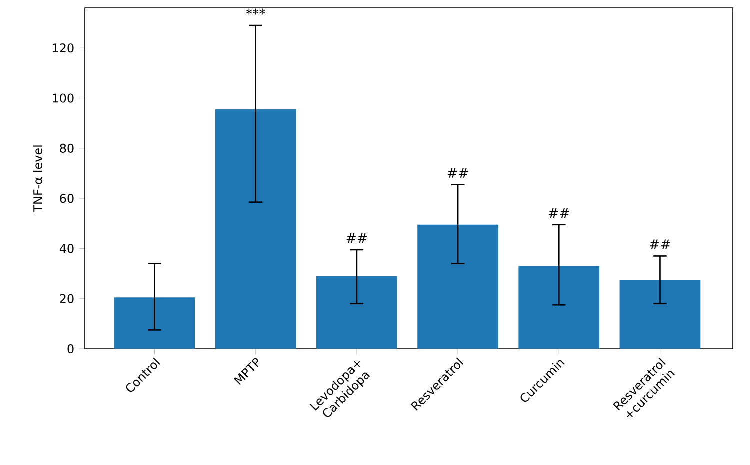  What do you see at coordinates (67, 249) in the screenshot?
I see `y-tick-label: 40` at bounding box center [67, 249].